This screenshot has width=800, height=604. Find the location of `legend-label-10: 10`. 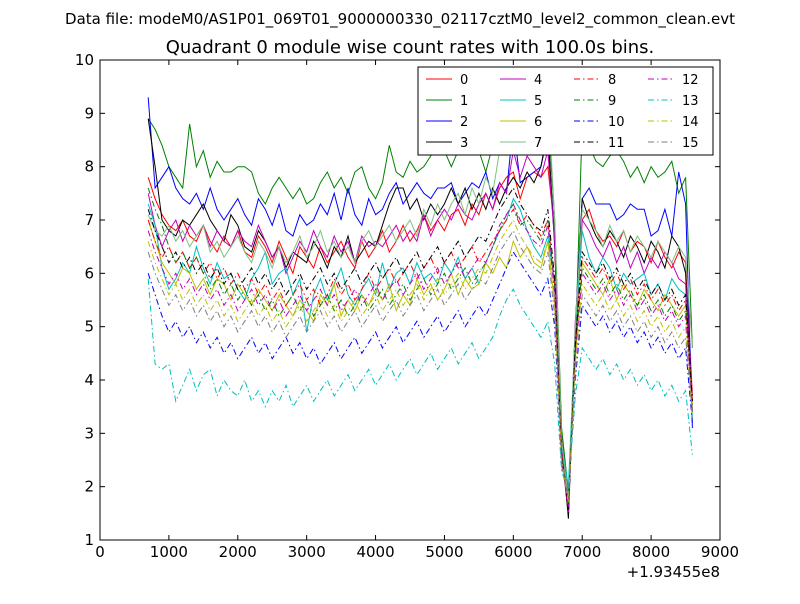

legend-label-10: 10 is located at coordinates (616, 122).